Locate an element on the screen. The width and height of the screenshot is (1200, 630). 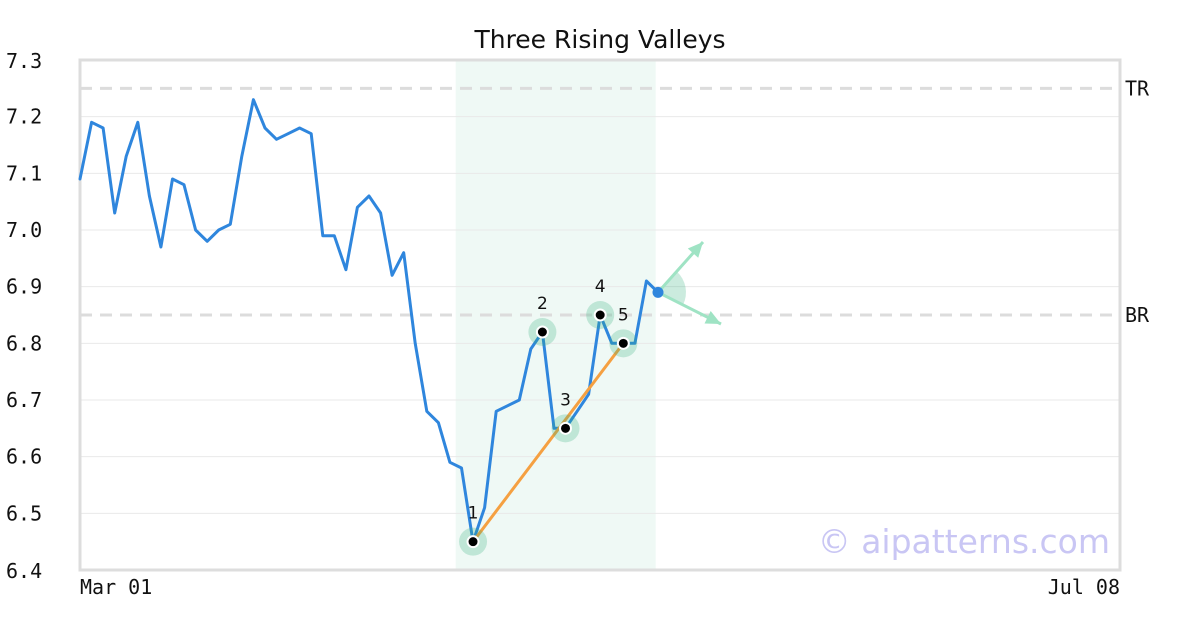
pattern-point-label: 3 is located at coordinates (565, 400).